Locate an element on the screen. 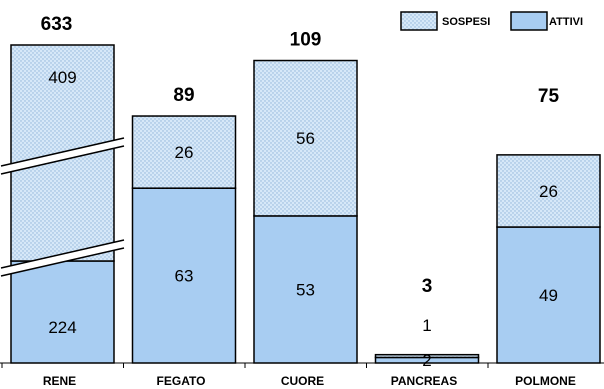 The width and height of the screenshot is (604, 389). bar-sospesi-polmone is located at coordinates (548, 191).